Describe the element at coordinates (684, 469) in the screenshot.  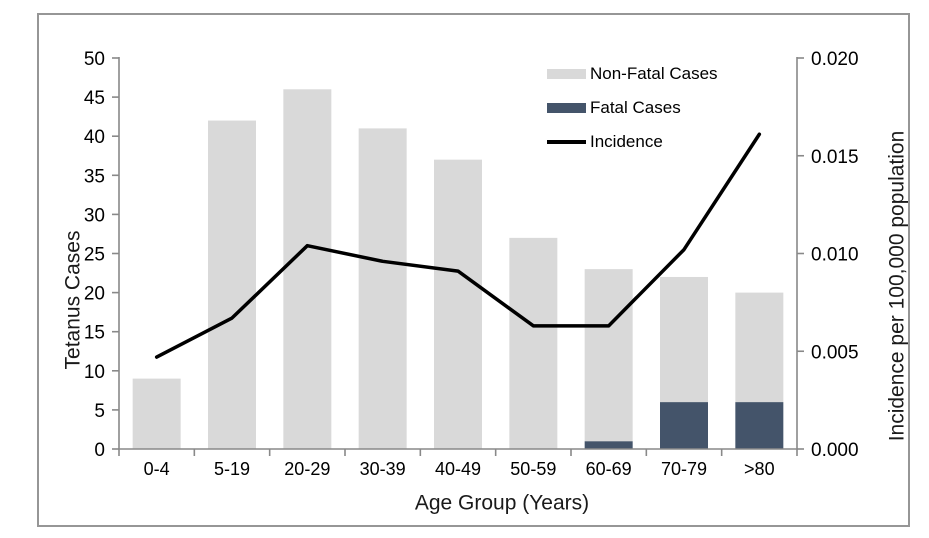
I see `x-tick-label: 70-79` at that location.